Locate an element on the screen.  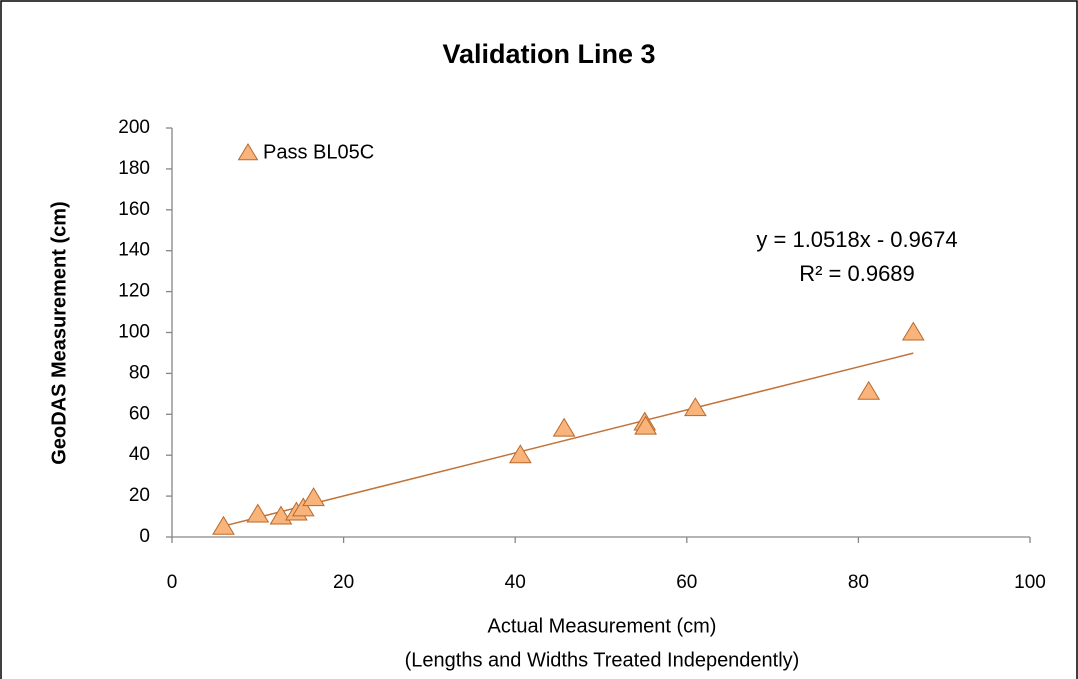
y-tick-label: 140 is located at coordinates (134, 250).